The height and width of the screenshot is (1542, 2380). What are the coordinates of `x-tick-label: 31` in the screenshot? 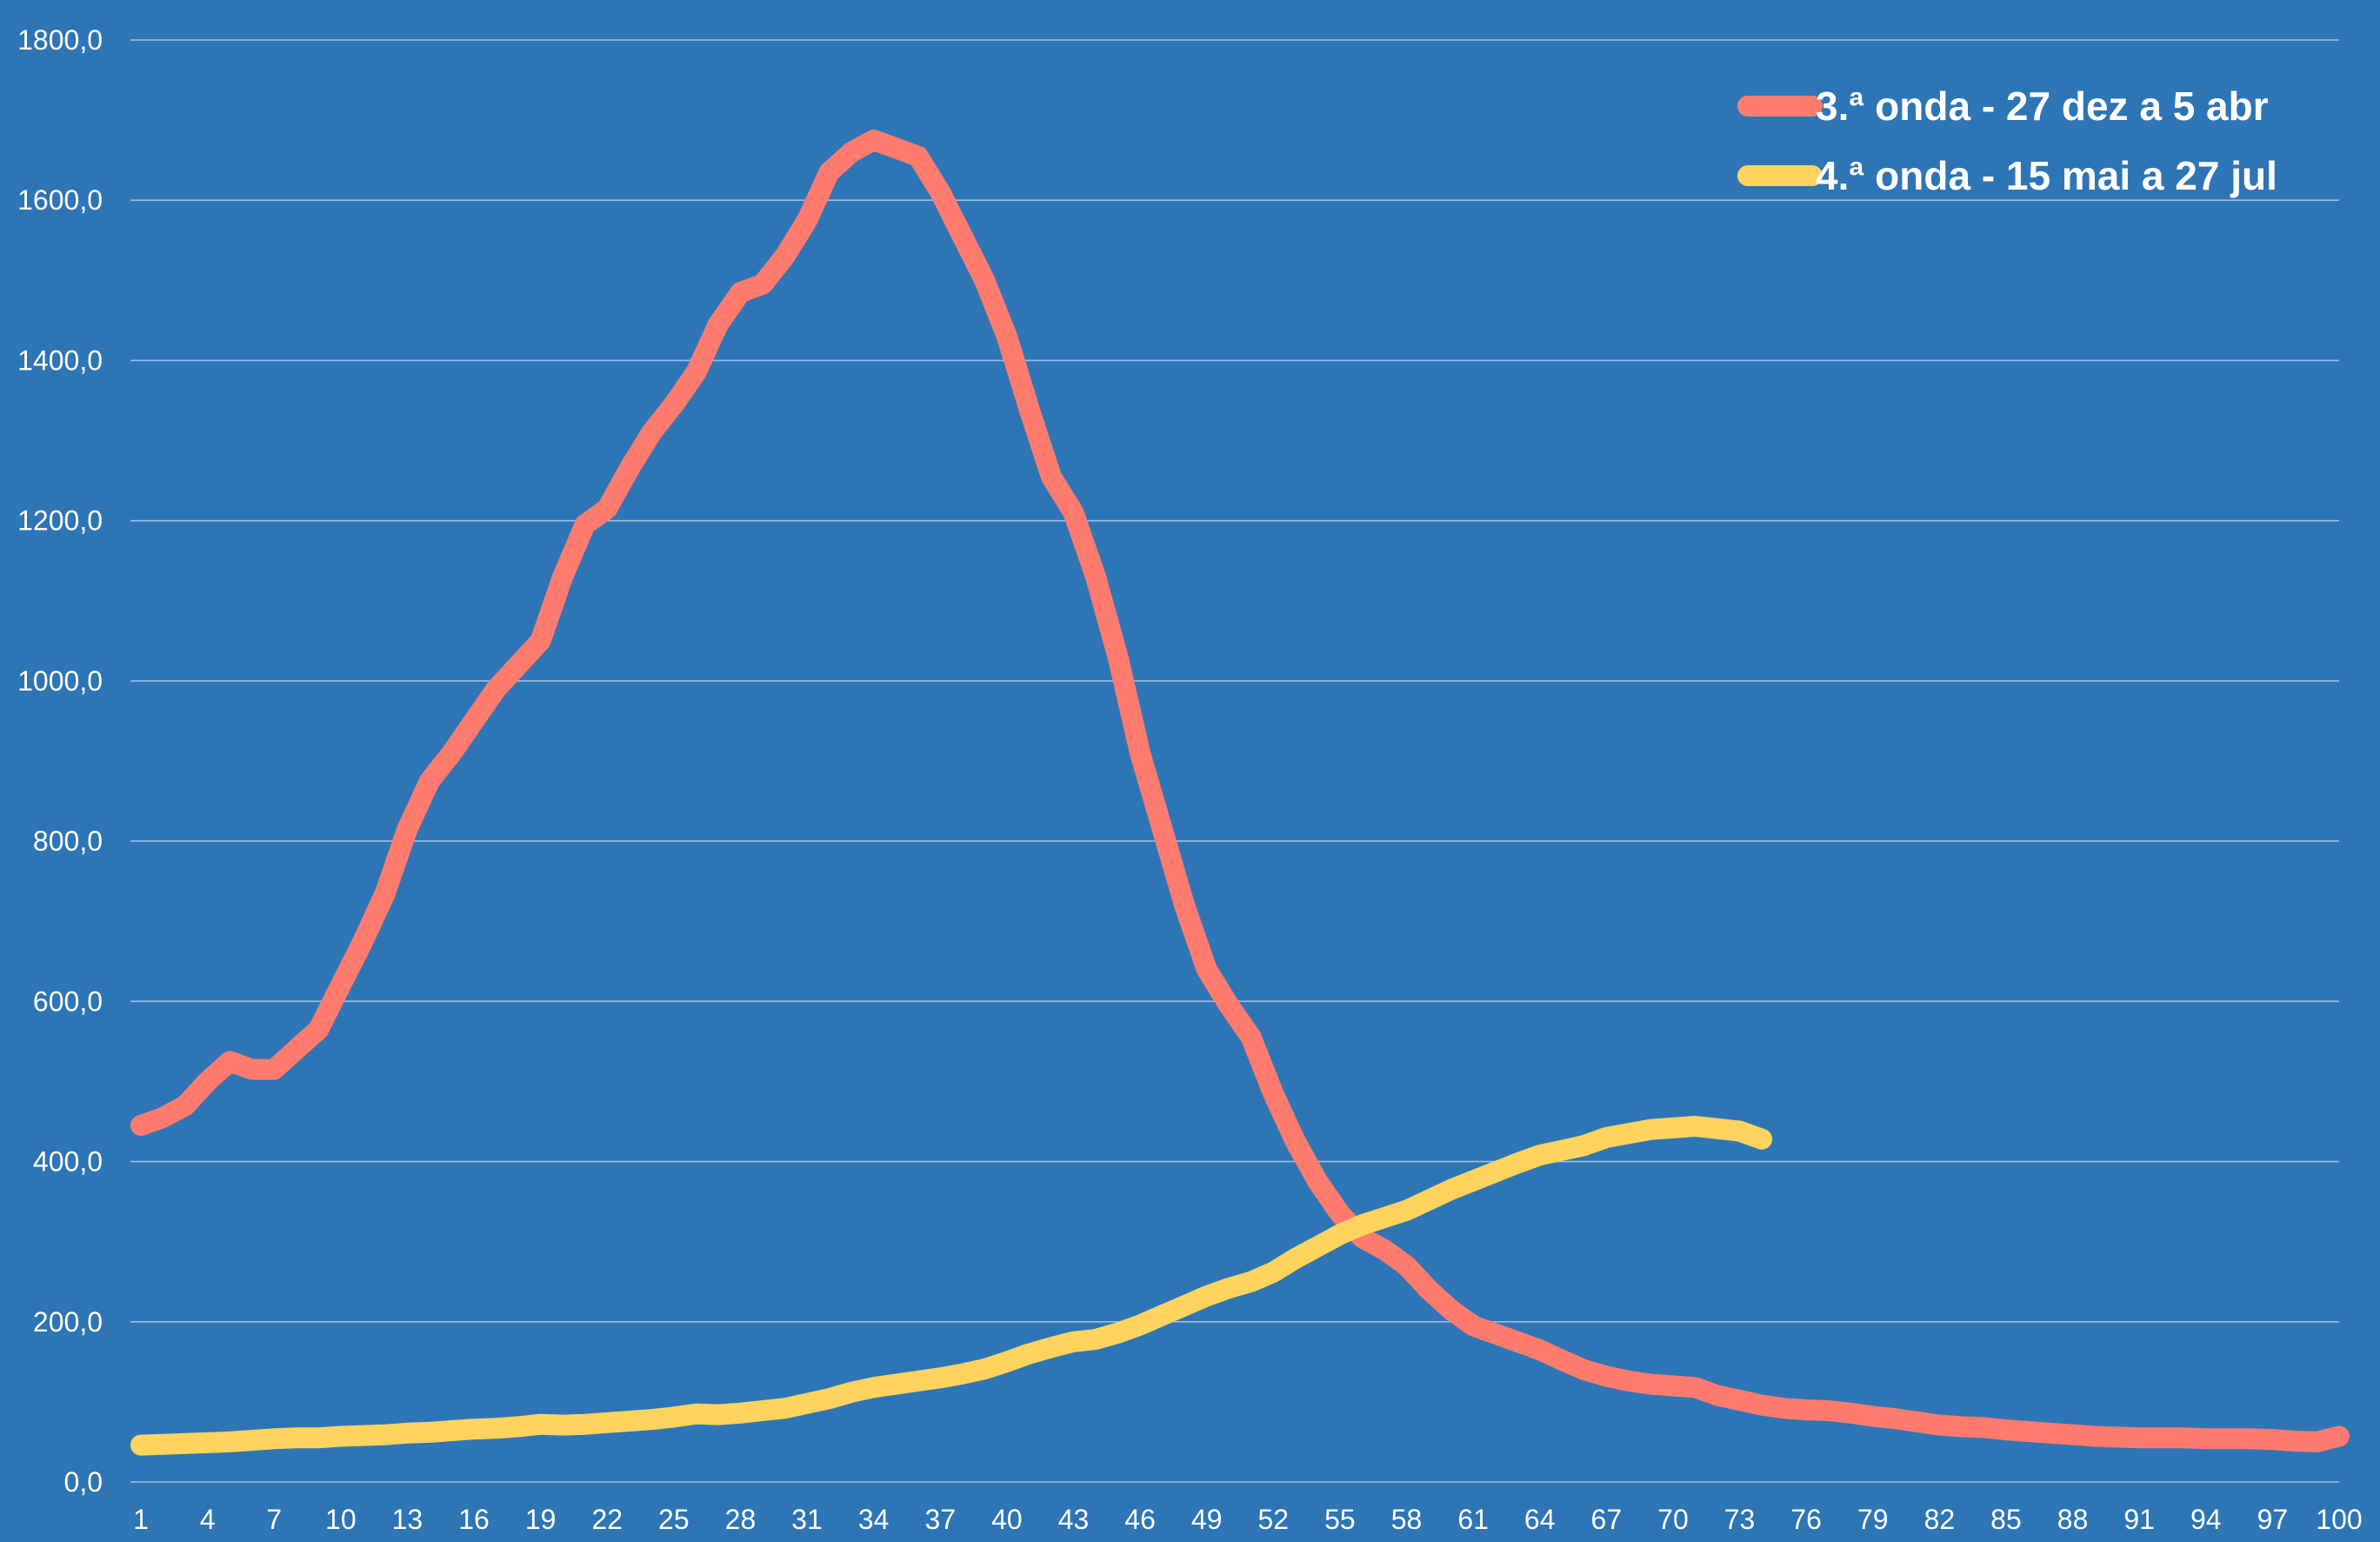 It's located at (807, 1519).